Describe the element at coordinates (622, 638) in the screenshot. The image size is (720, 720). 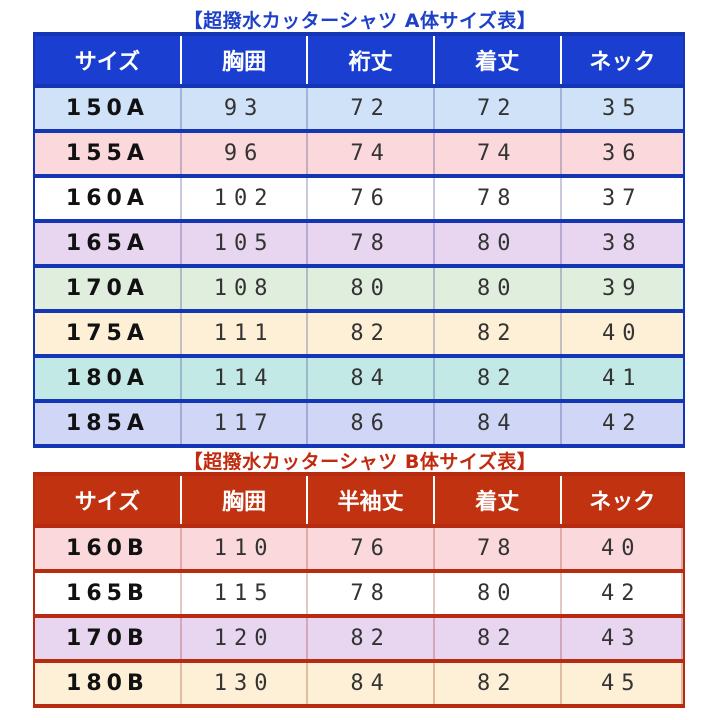
I see `measure-cell: 43` at that location.